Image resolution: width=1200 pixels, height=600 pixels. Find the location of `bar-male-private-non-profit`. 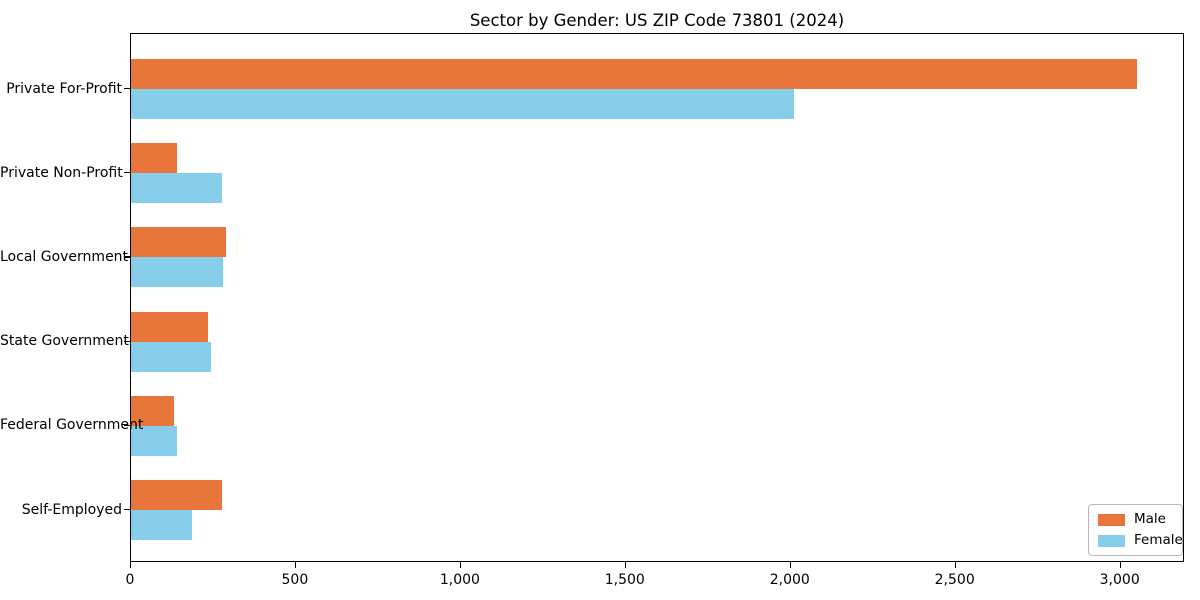

bar-male-private-non-profit is located at coordinates (154, 158).